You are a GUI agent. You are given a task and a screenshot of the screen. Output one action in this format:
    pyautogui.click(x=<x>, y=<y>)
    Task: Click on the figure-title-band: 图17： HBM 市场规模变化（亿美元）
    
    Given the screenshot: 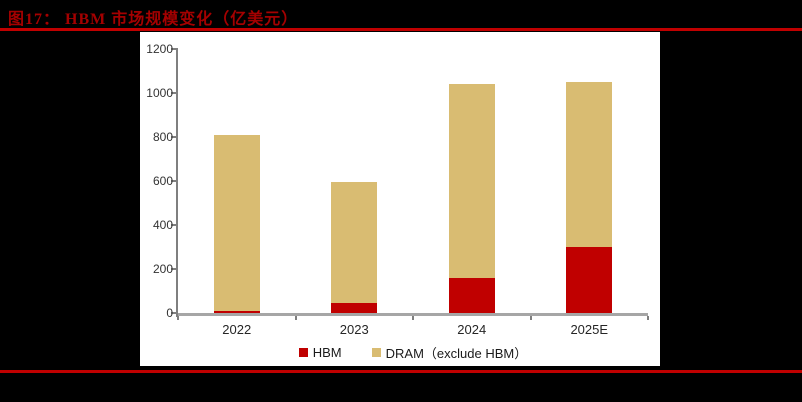 What is the action you would take?
    pyautogui.click(x=401, y=14)
    